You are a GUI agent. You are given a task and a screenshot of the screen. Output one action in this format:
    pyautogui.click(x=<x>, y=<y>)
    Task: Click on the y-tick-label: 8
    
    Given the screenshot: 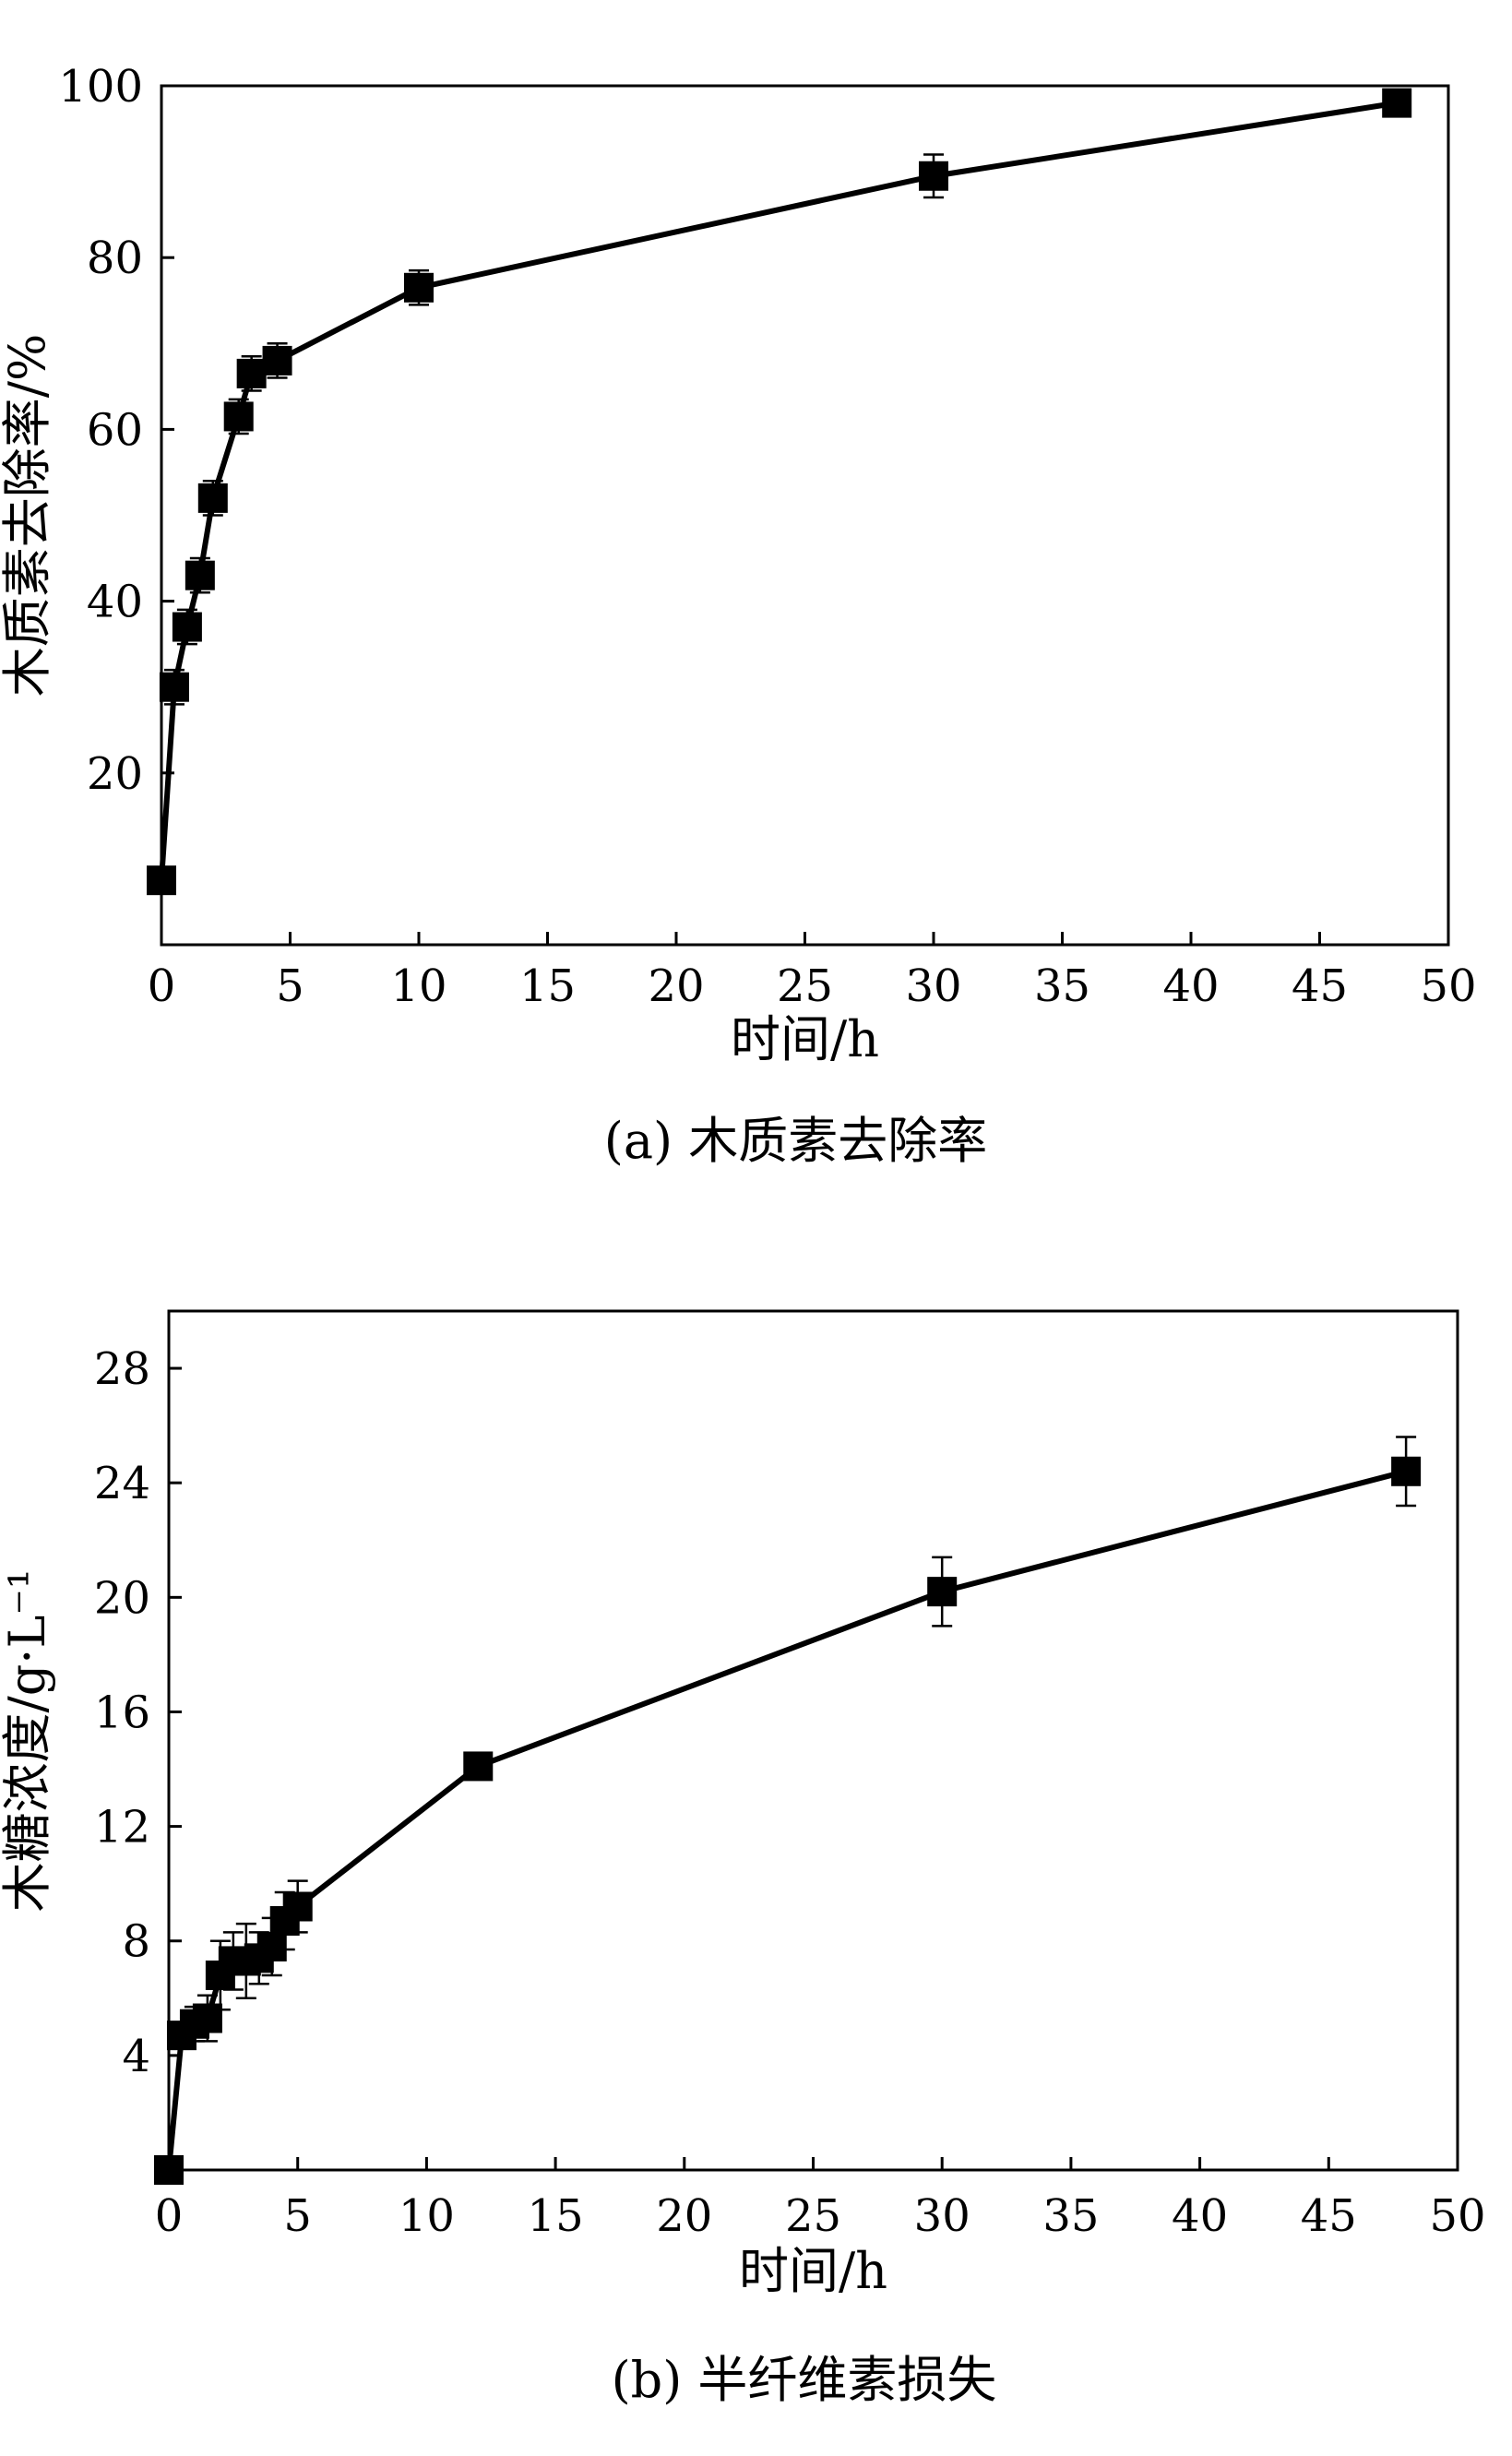 What is the action you would take?
    pyautogui.click(x=136, y=1942)
    